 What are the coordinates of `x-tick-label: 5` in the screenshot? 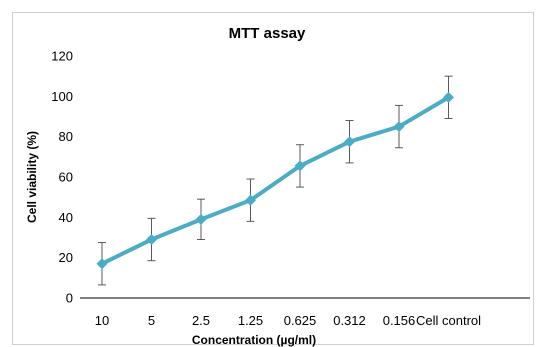 It's located at (151, 320).